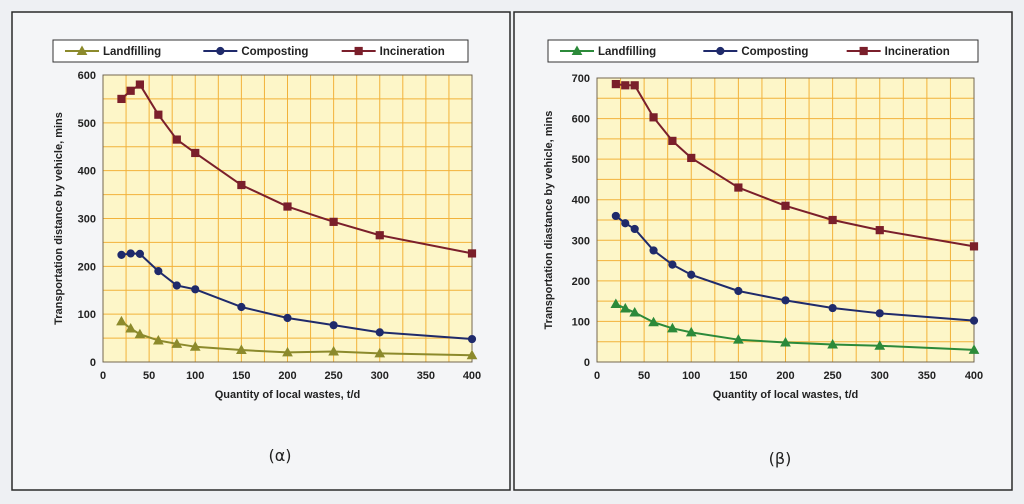 The width and height of the screenshot is (1024, 504). Describe the element at coordinates (279, 455) in the screenshot. I see `panel-label: (α)` at that location.